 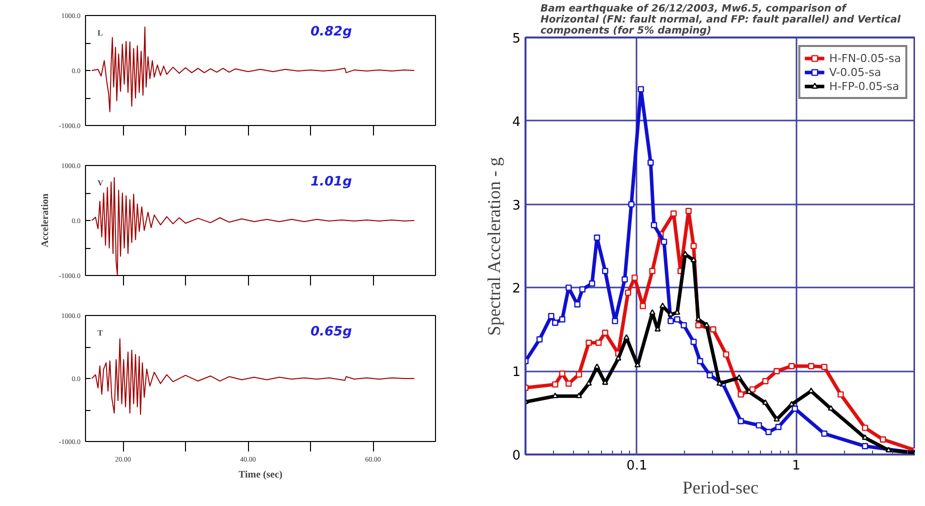 I want to click on legend-label: H-FP-0.05-sa, so click(x=864, y=86).